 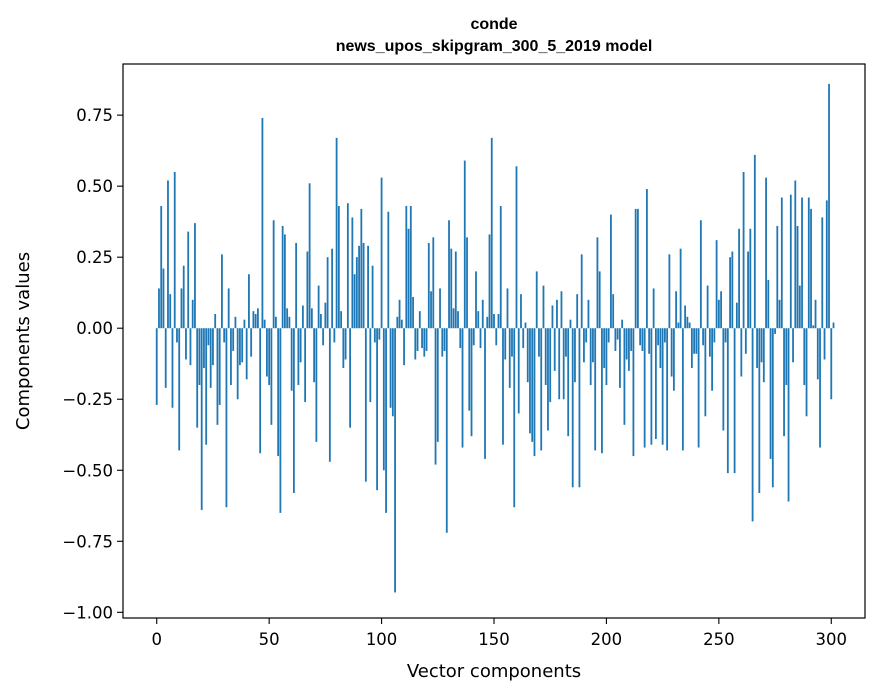 What do you see at coordinates (87, 612) in the screenshot?
I see `y-tick-label: −1.00` at bounding box center [87, 612].